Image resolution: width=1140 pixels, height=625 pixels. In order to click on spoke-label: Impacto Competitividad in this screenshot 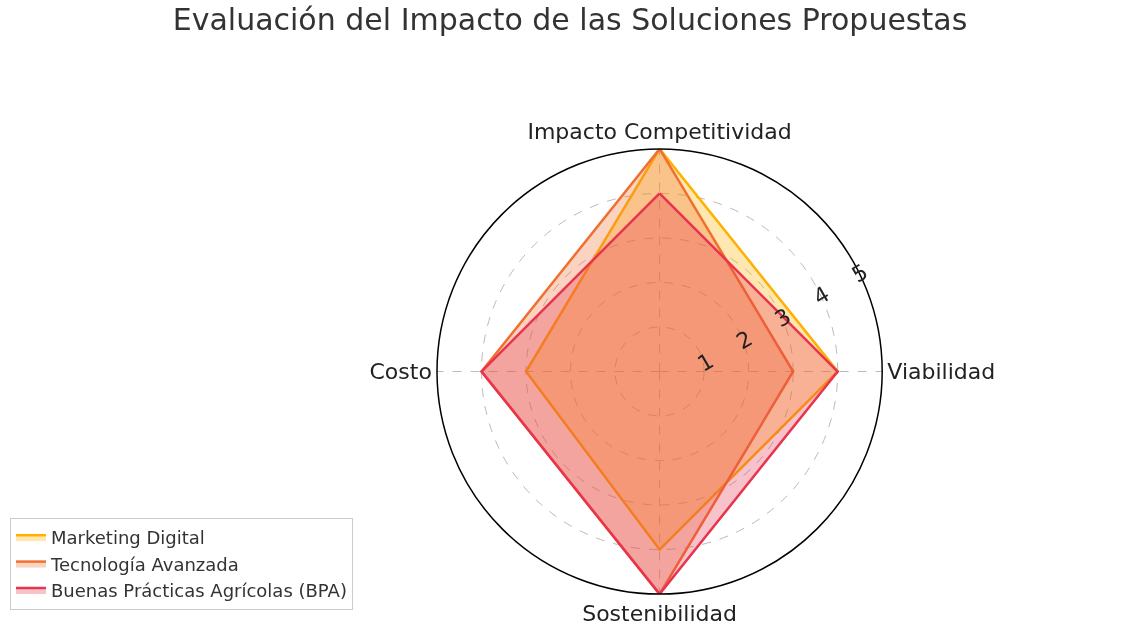, I will do `click(659, 132)`.